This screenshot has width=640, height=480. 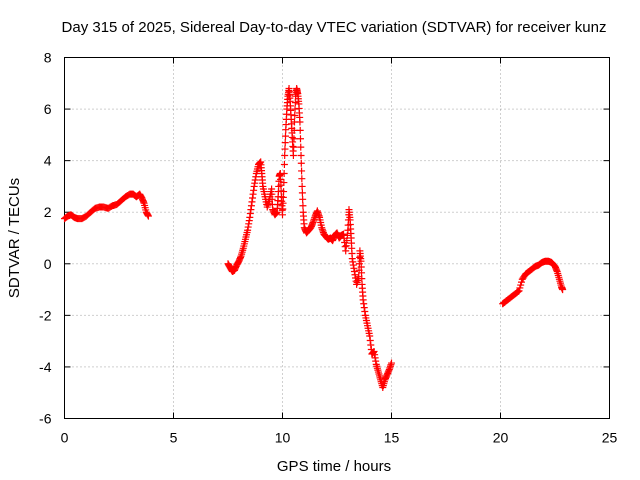 What do you see at coordinates (283, 438) in the screenshot?
I see `x-tick-label: 10` at bounding box center [283, 438].